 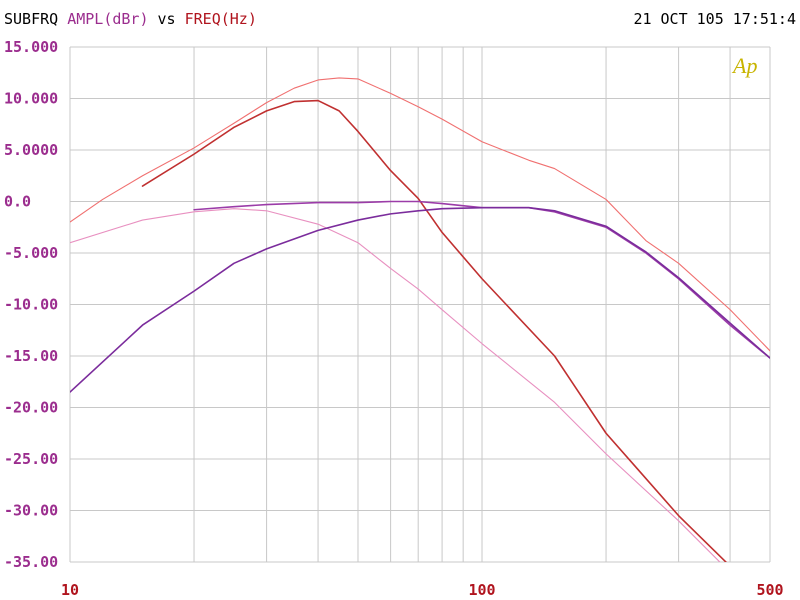 What do you see at coordinates (31, 562) in the screenshot?
I see `y-tick-label: -35.00` at bounding box center [31, 562].